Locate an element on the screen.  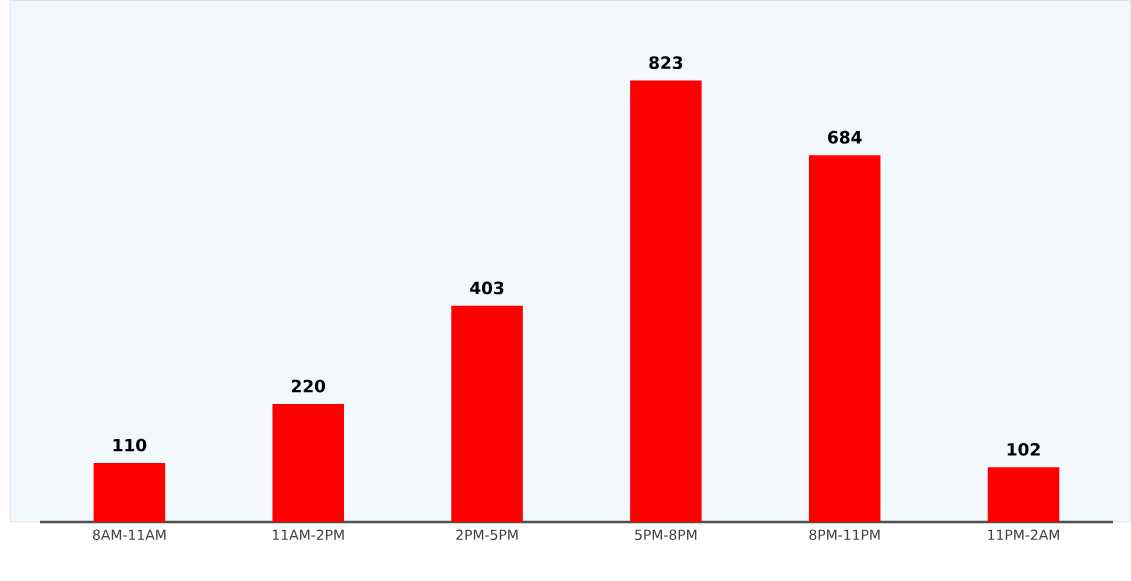
x-tick-label: 2PM-5PM is located at coordinates (487, 535).